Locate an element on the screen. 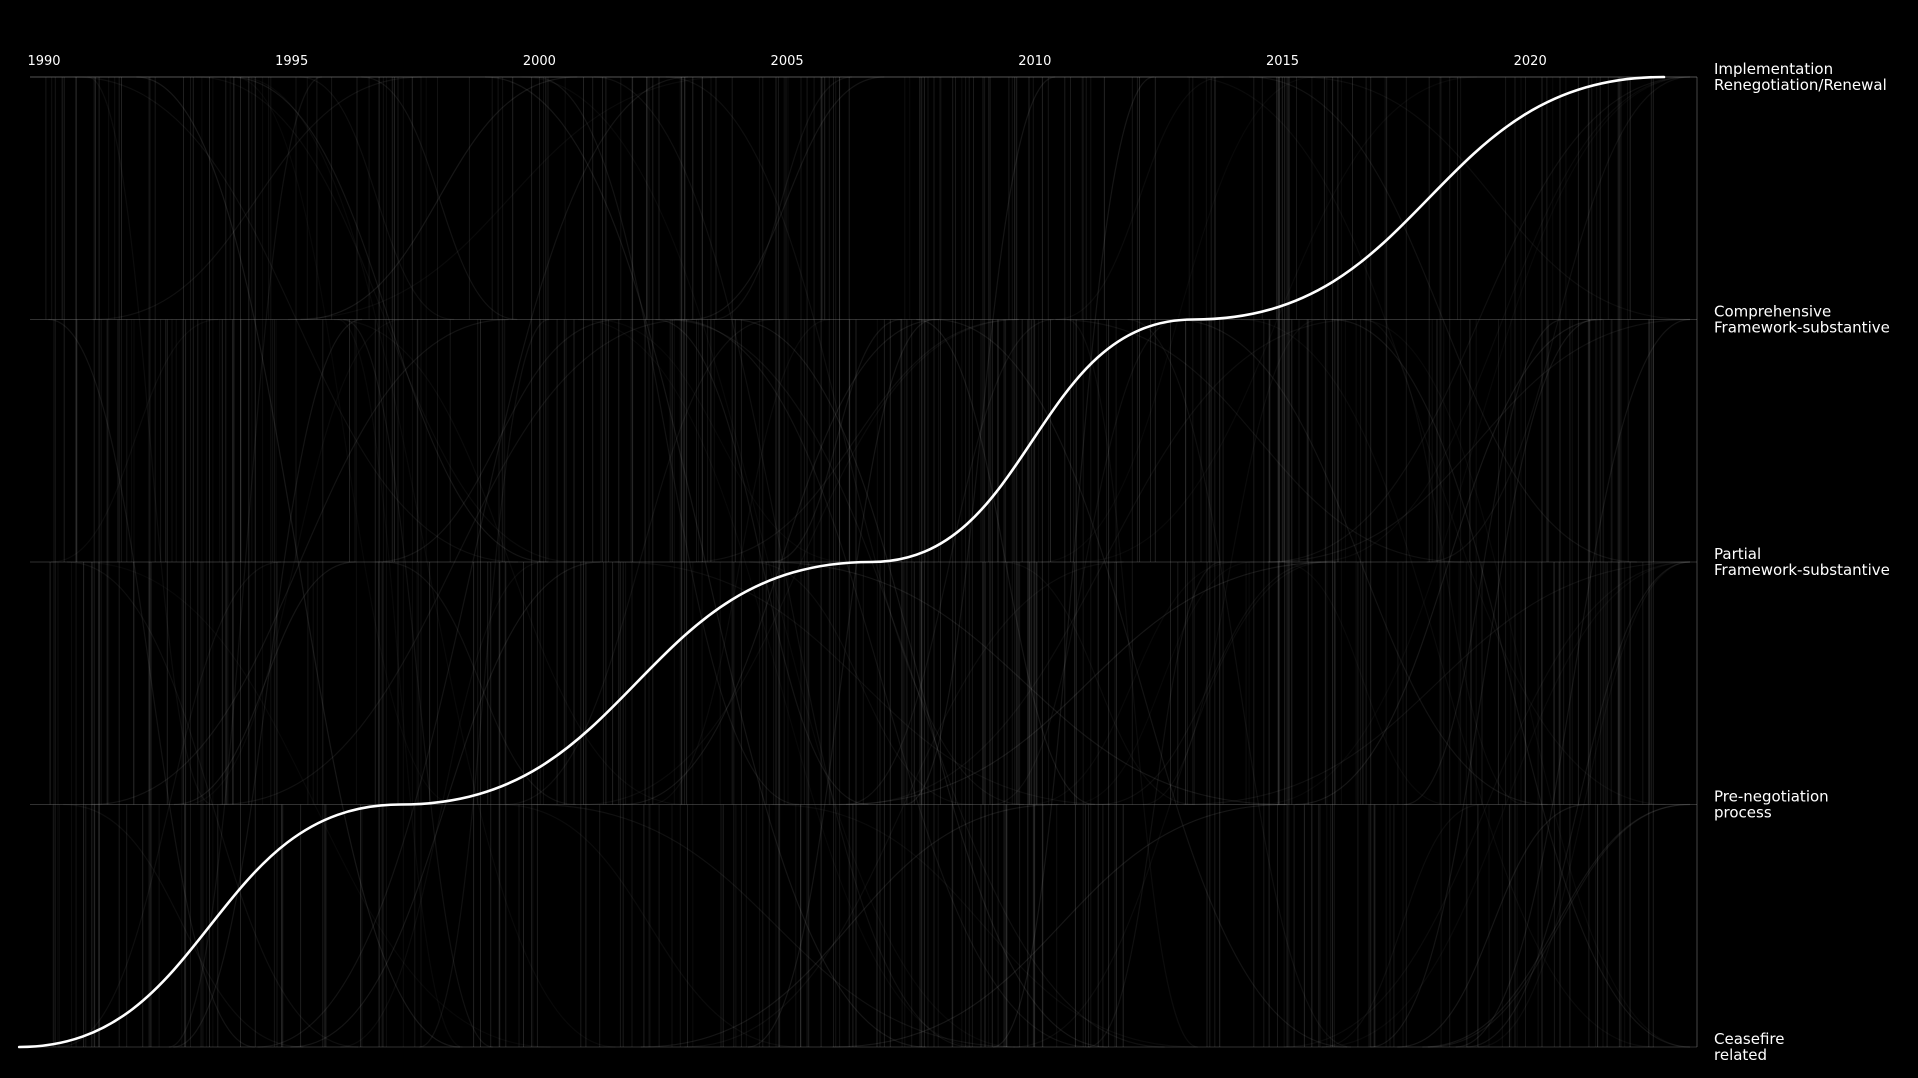 The image size is (1918, 1078). stage-label-line1: Partial is located at coordinates (1737, 554).